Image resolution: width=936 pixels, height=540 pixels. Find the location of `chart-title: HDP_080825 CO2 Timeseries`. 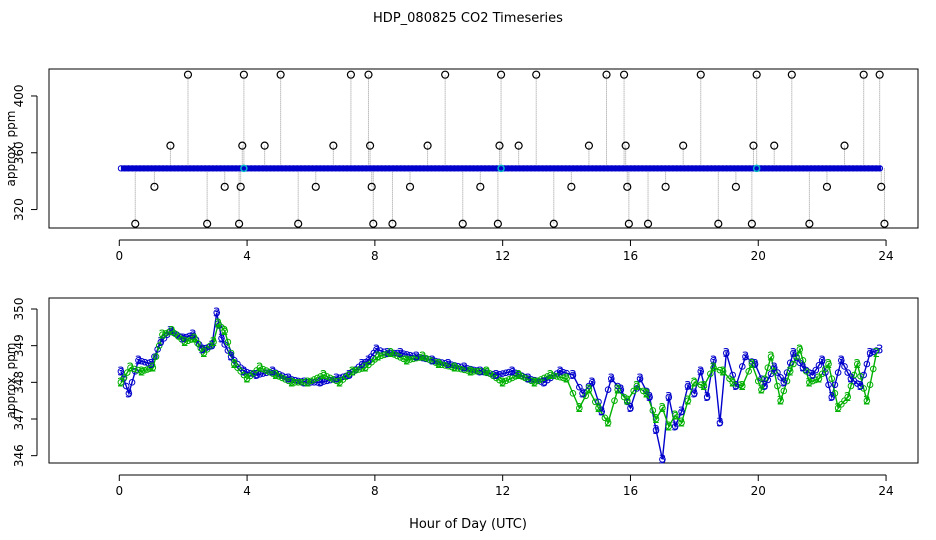

chart-title: HDP_080825 CO2 Timeseries is located at coordinates (468, 18).